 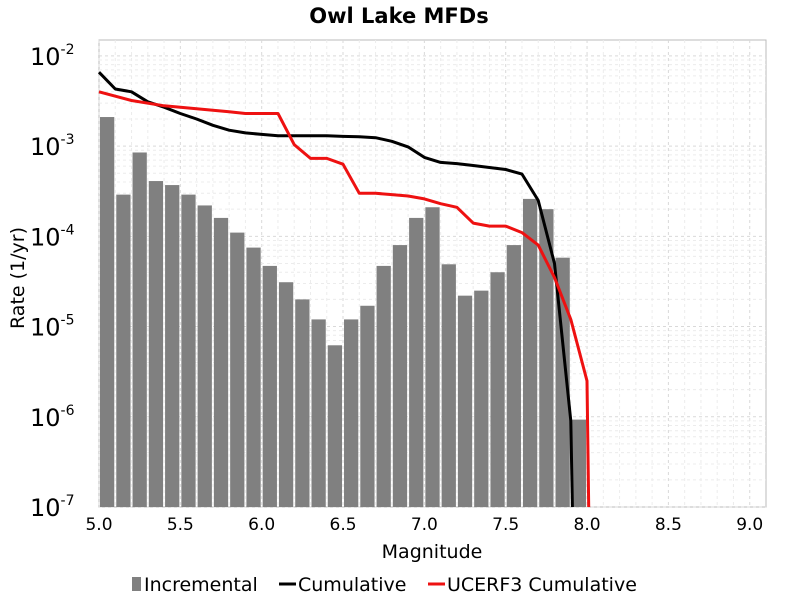 I want to click on y-tick-label: 10⁻⁶, so click(x=52, y=417).